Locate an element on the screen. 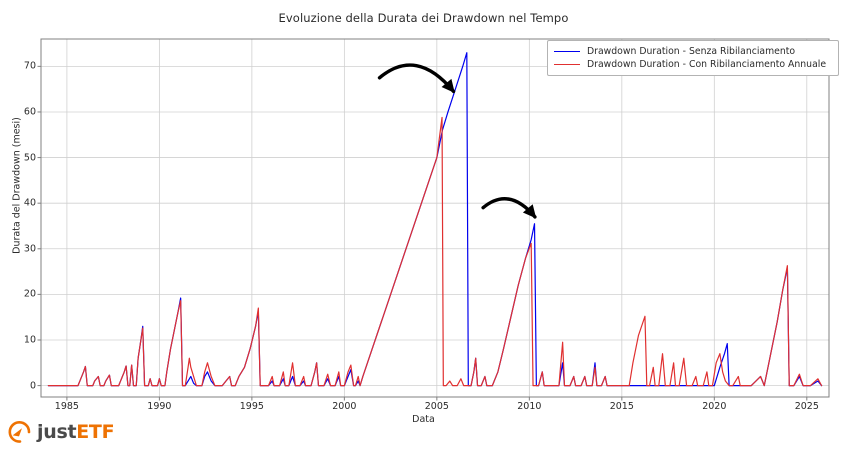 The image size is (847, 450). justetf-logo-icon is located at coordinates (19, 432).